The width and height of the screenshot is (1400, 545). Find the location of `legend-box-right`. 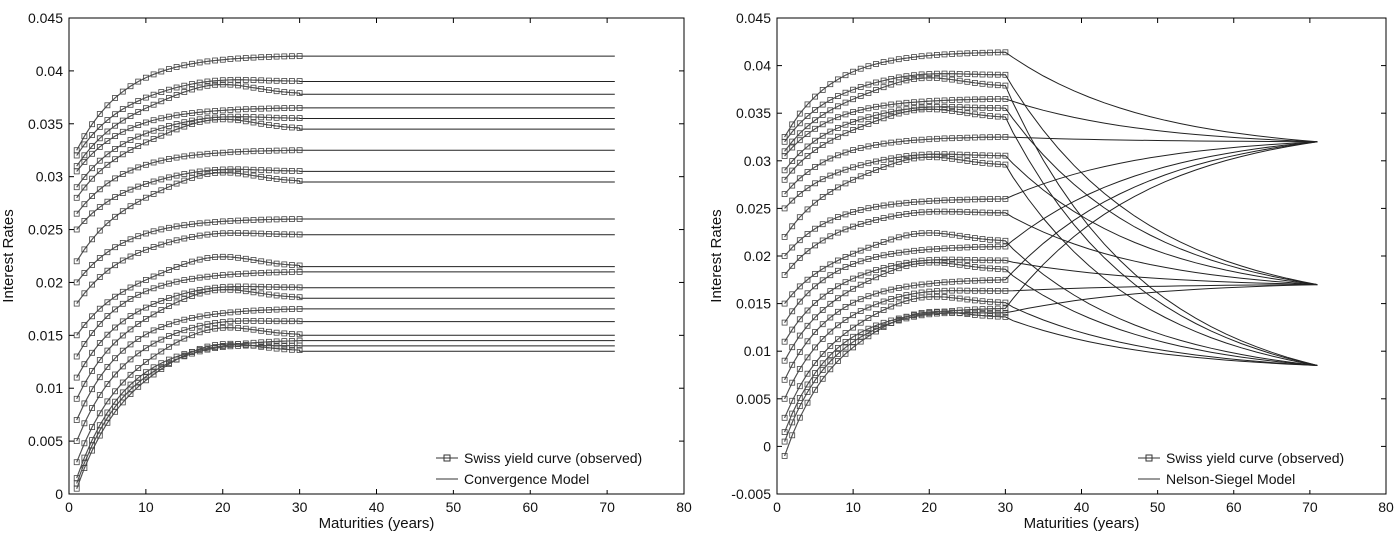

legend-box-right is located at coordinates (1257, 468).